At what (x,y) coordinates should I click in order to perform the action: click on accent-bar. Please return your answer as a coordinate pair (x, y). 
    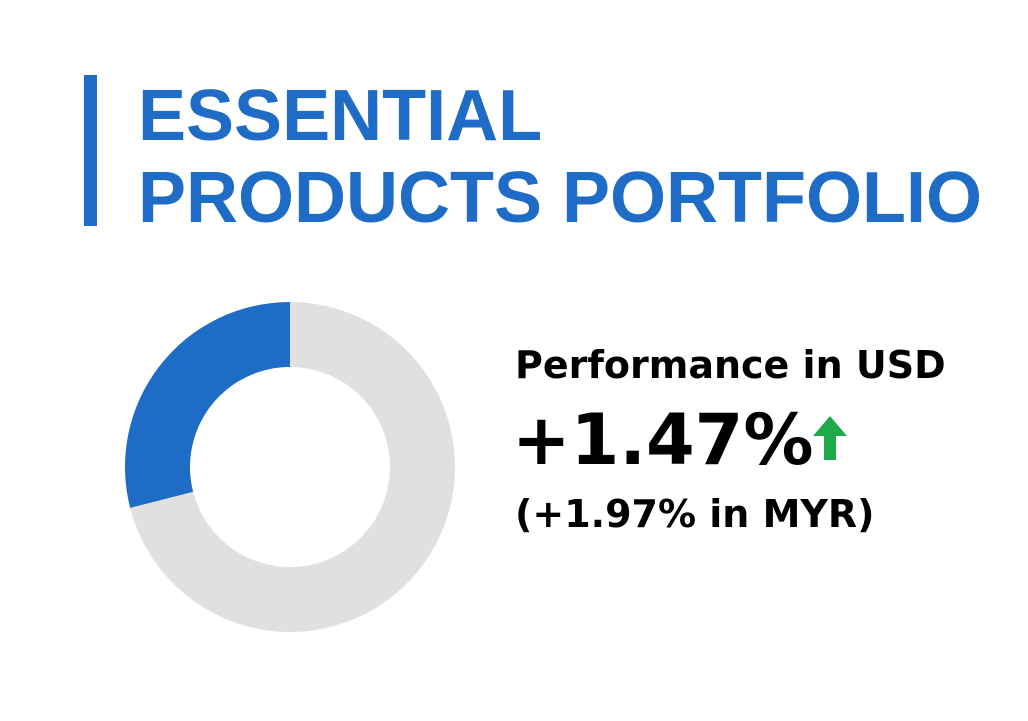
    Looking at the image, I should click on (90, 150).